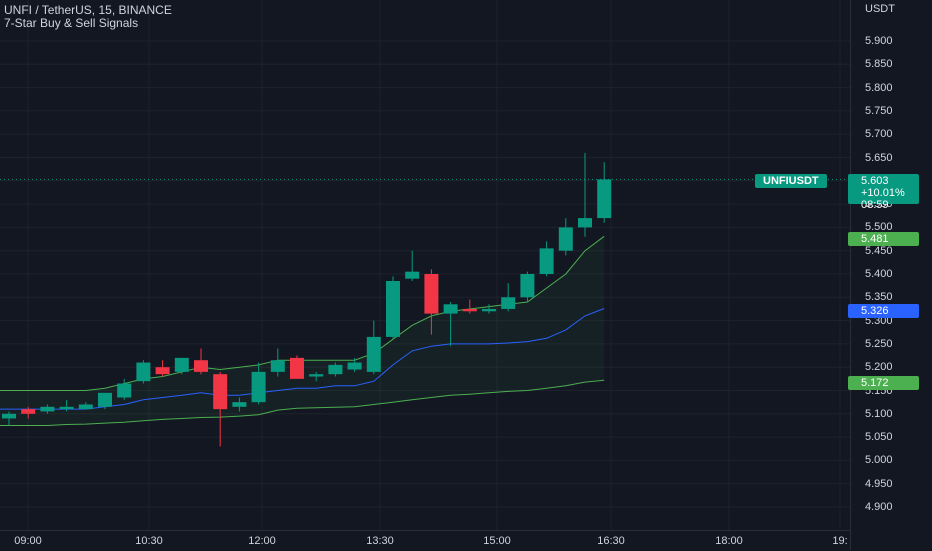 Image resolution: width=932 pixels, height=551 pixels. Describe the element at coordinates (71, 23) in the screenshot. I see `indicator-legend: 7-Star Buy & Sell Signals` at that location.